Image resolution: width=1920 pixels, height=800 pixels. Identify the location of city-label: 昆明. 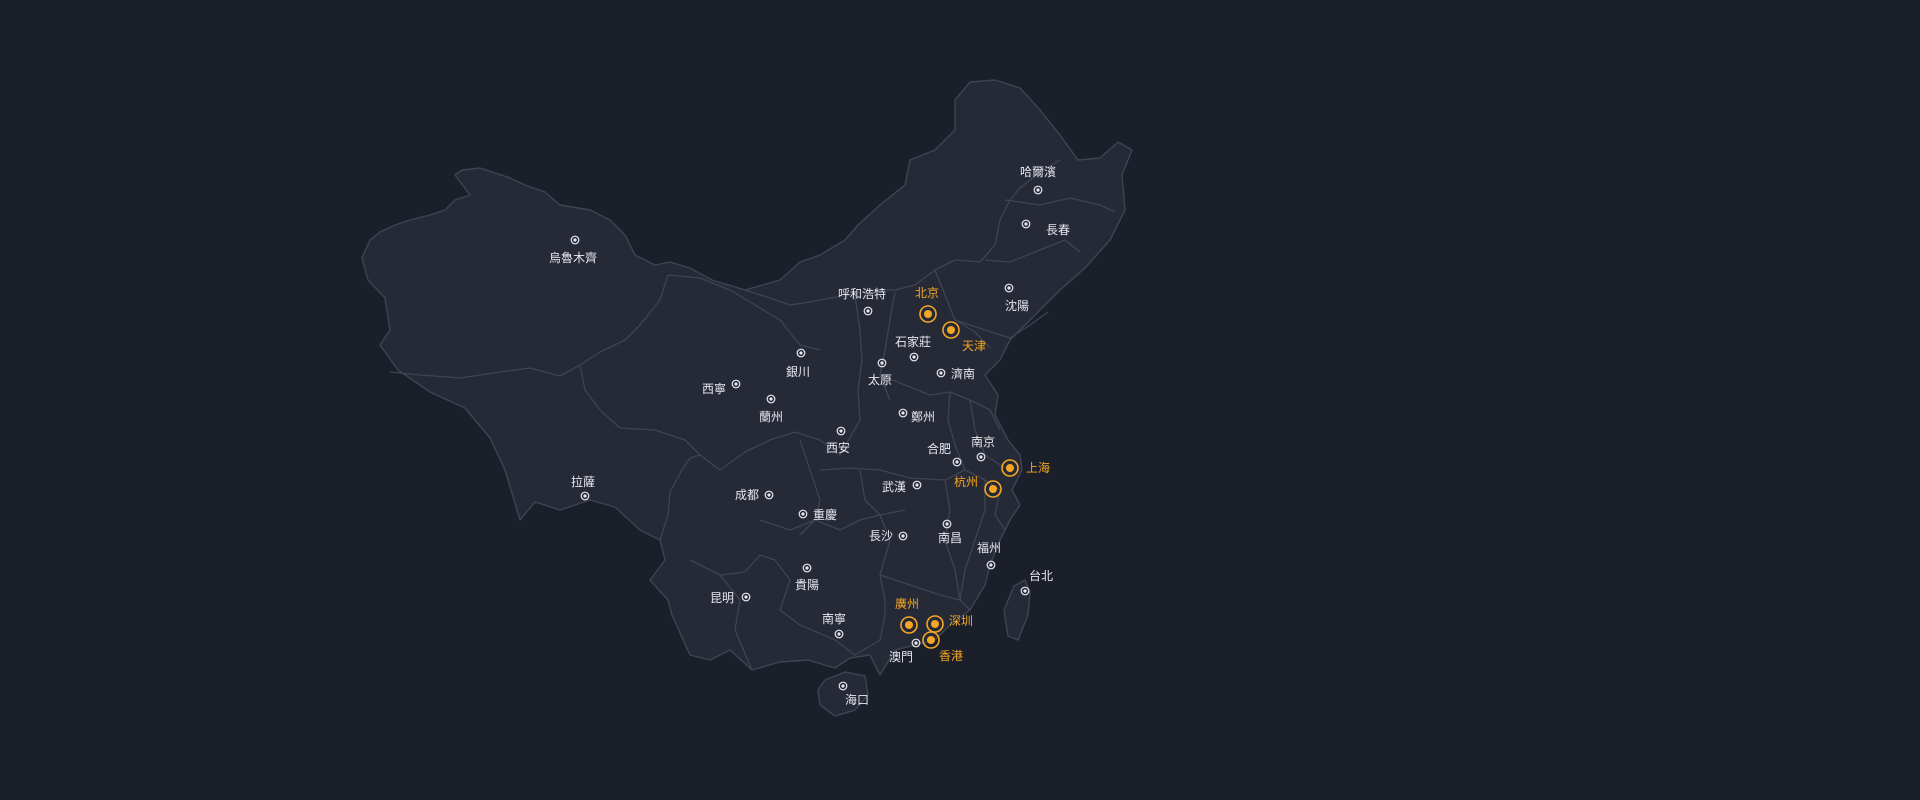
(722, 598).